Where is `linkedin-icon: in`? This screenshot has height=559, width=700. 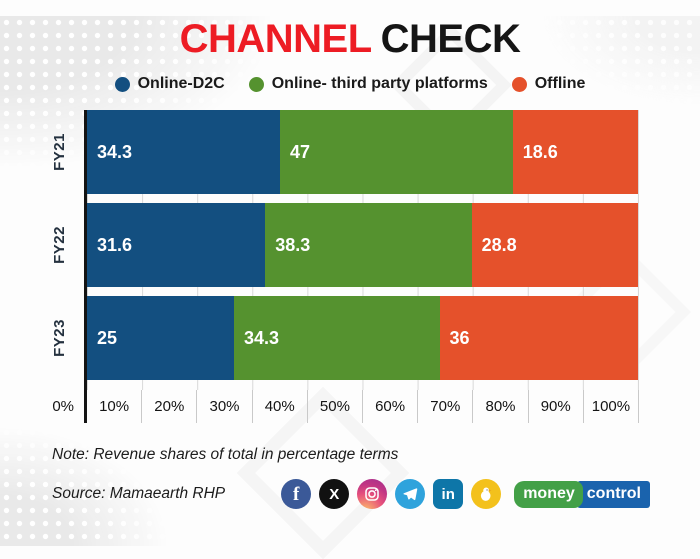 linkedin-icon: in is located at coordinates (448, 494).